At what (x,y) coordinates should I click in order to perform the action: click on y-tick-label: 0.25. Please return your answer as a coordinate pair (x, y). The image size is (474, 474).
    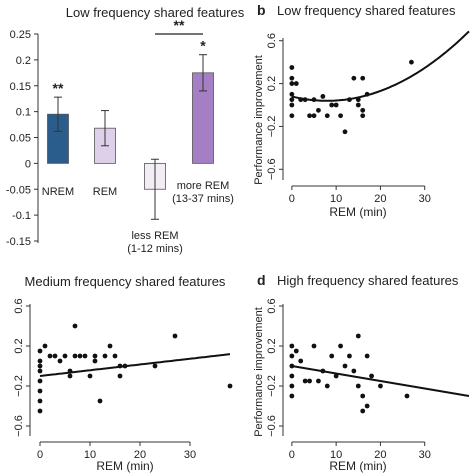
    Looking at the image, I should click on (20, 35).